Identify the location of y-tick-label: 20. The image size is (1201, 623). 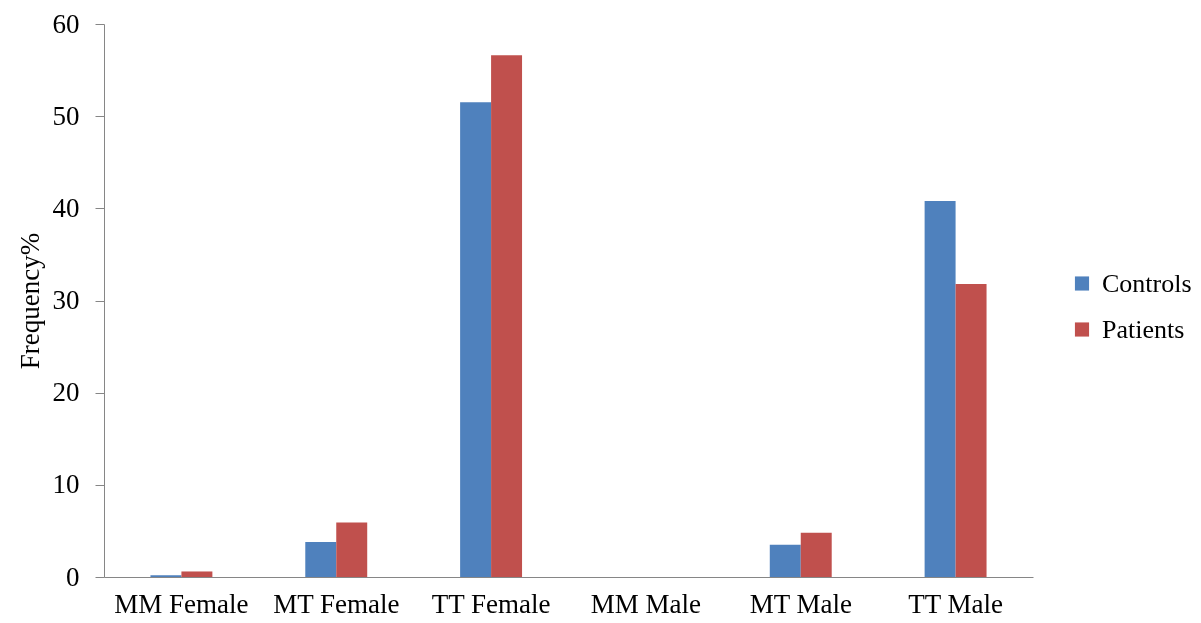
(66, 392).